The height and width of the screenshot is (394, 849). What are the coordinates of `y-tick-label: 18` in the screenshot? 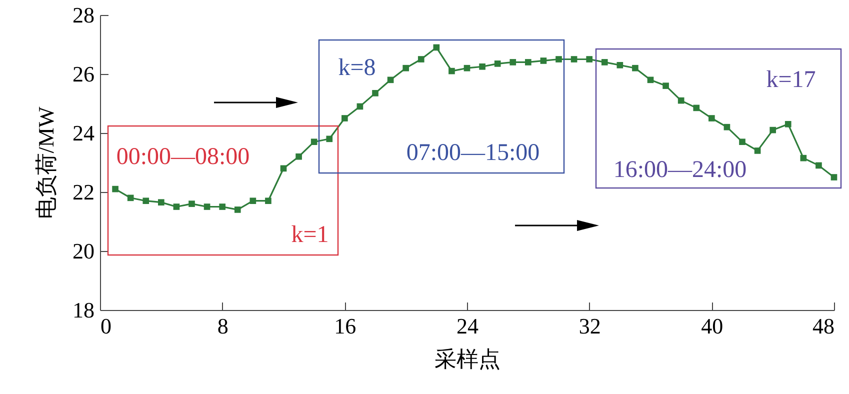 It's located at (83, 310).